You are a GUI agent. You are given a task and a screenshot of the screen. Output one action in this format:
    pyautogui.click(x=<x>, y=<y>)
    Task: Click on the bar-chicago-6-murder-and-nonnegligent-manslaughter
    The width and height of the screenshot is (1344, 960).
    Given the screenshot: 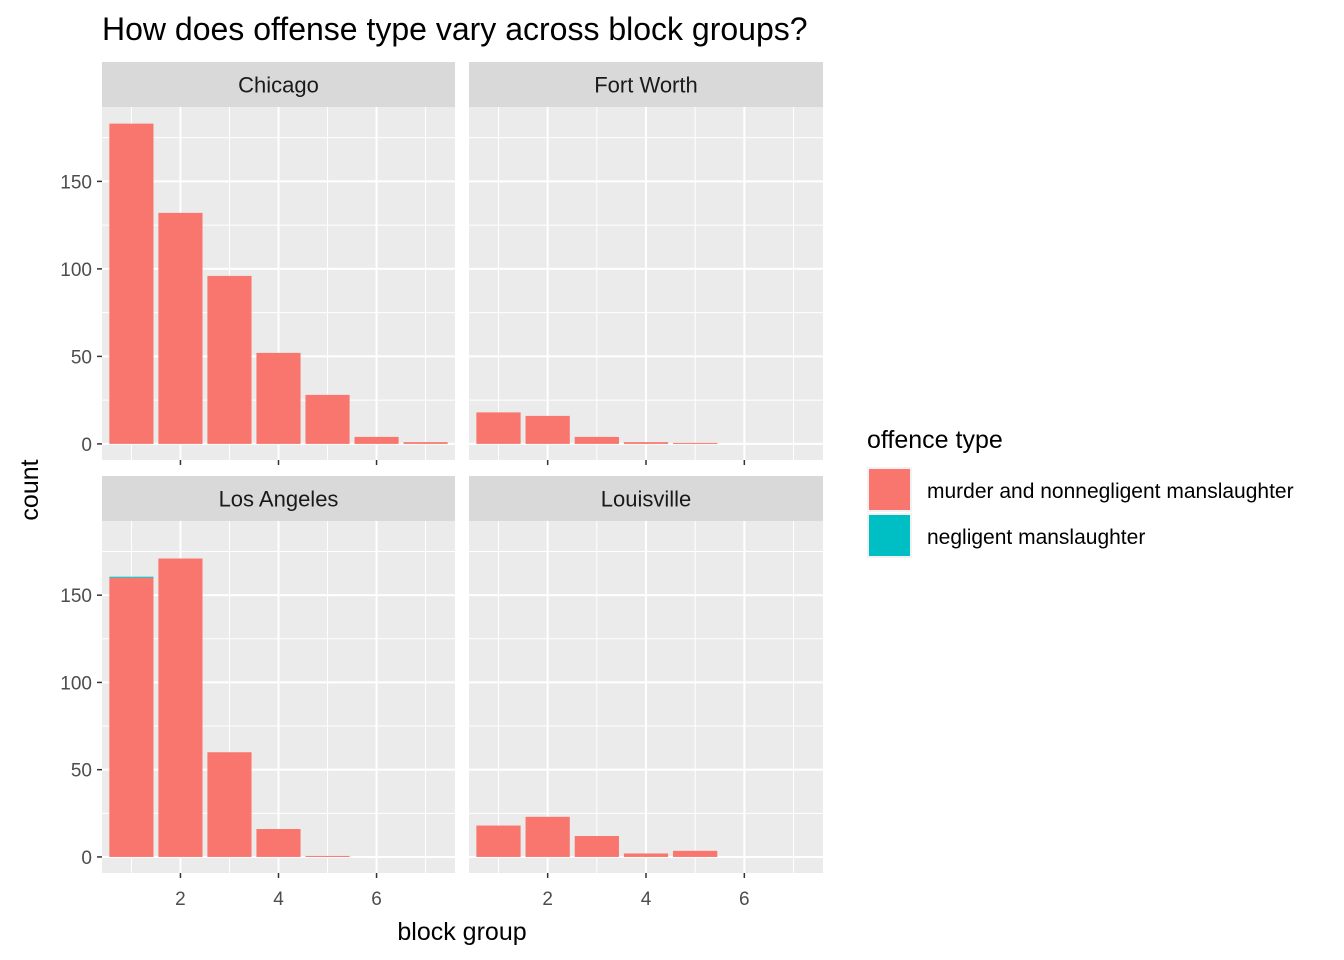 What is the action you would take?
    pyautogui.click(x=376, y=440)
    